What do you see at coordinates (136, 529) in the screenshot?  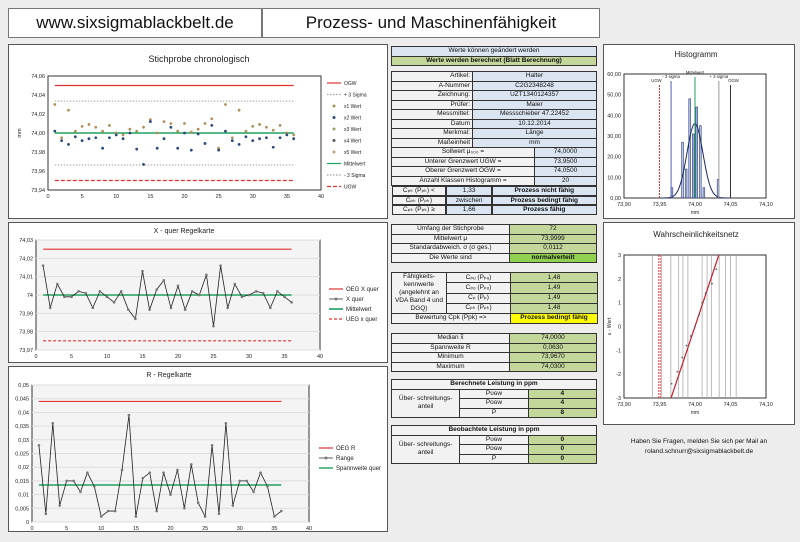 I see `x-tick-label: 15` at bounding box center [136, 529].